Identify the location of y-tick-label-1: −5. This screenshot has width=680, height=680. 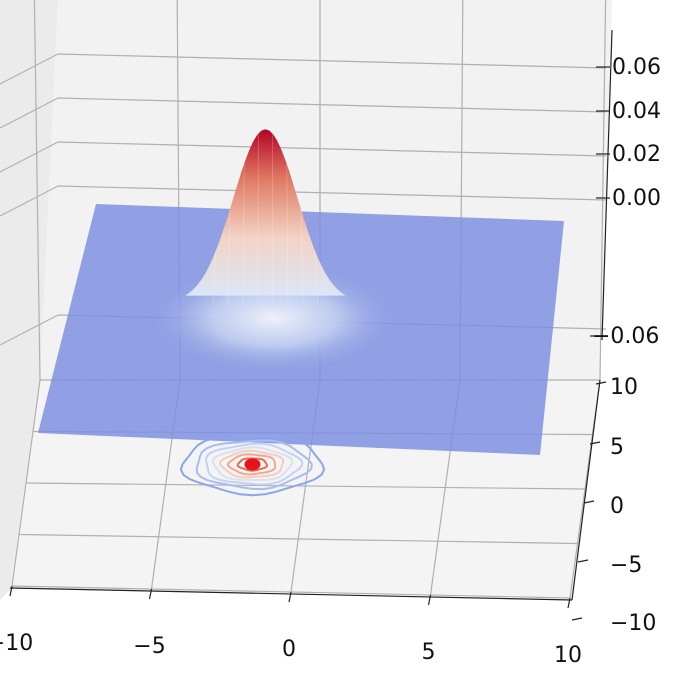
(626, 565).